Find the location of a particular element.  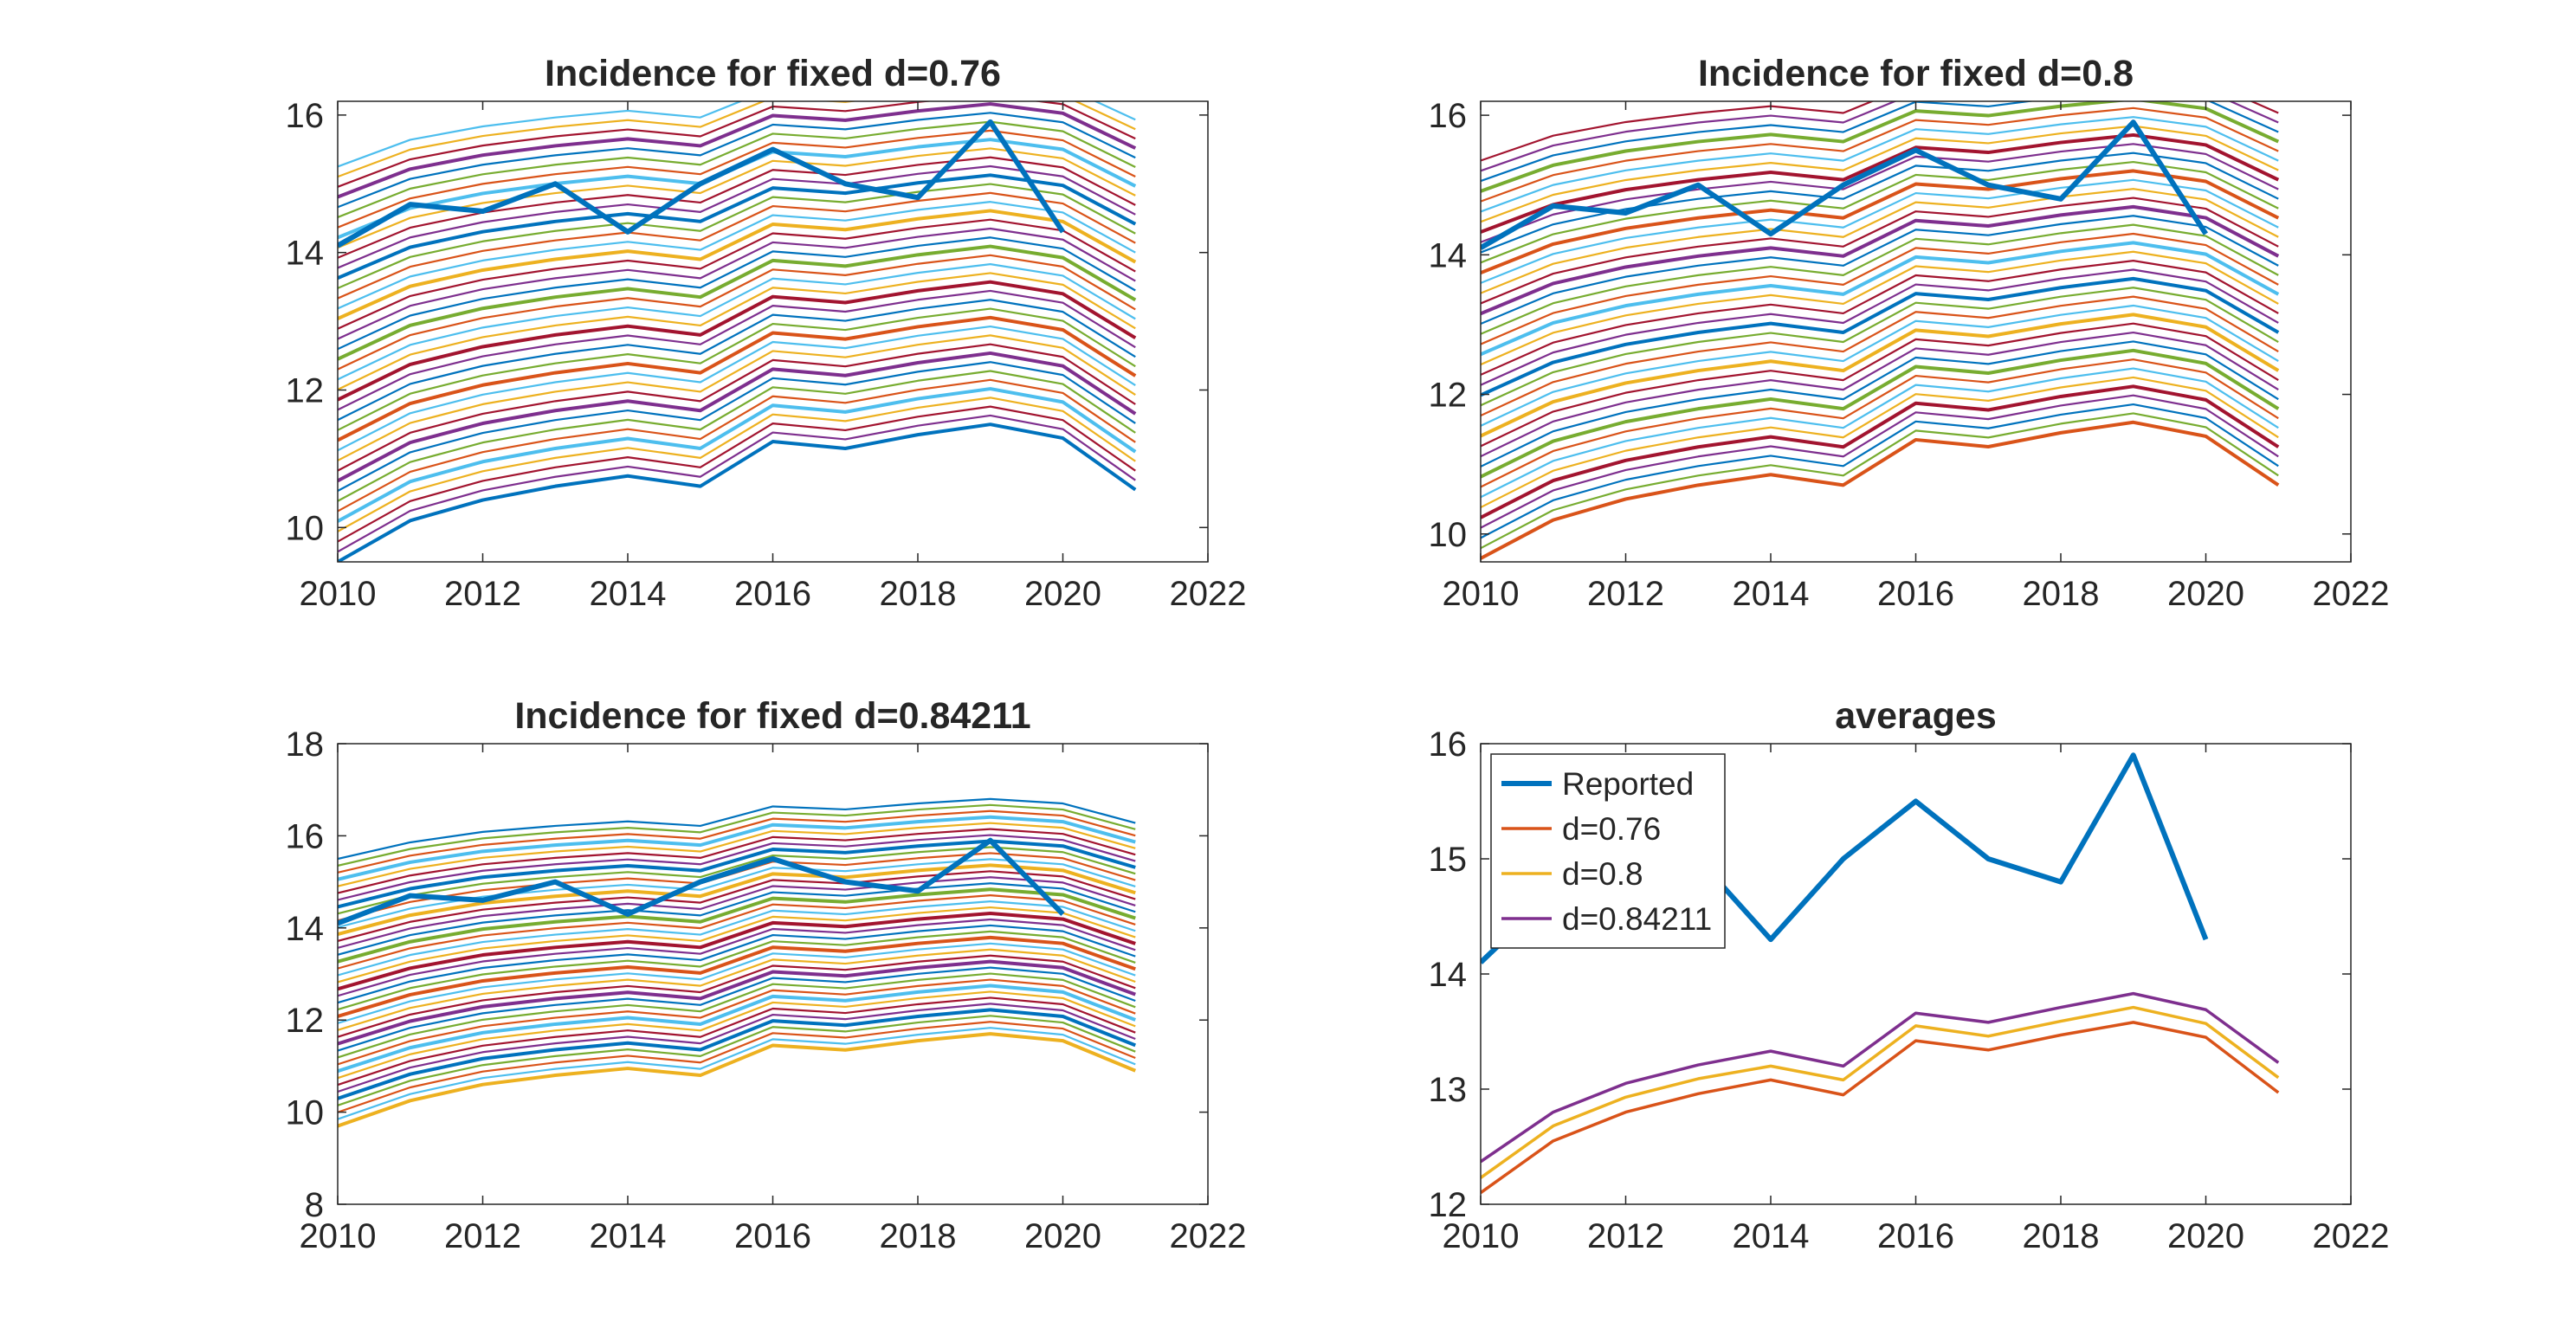

legend-box is located at coordinates (1608, 851).